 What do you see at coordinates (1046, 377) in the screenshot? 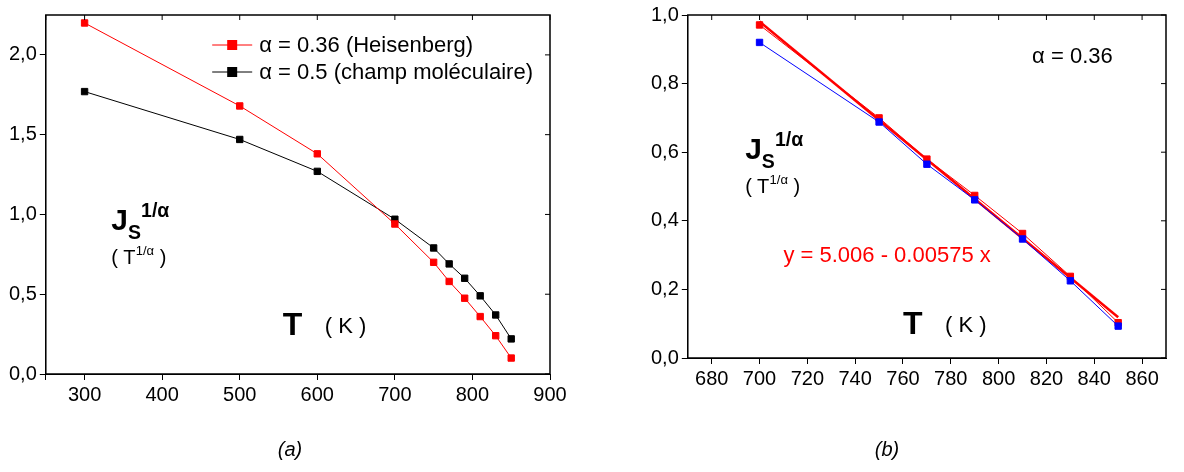
I see `x-tick-label: 820` at bounding box center [1046, 377].